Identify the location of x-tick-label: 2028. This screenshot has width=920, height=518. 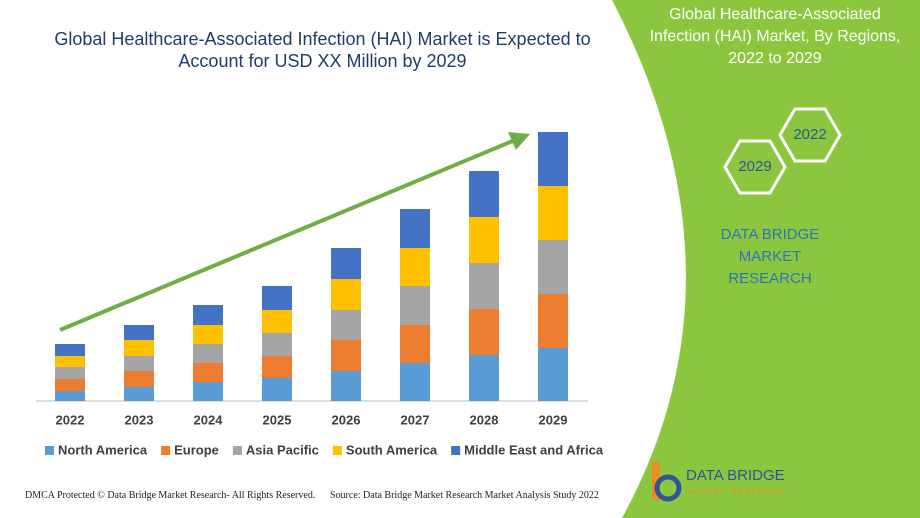
(484, 419).